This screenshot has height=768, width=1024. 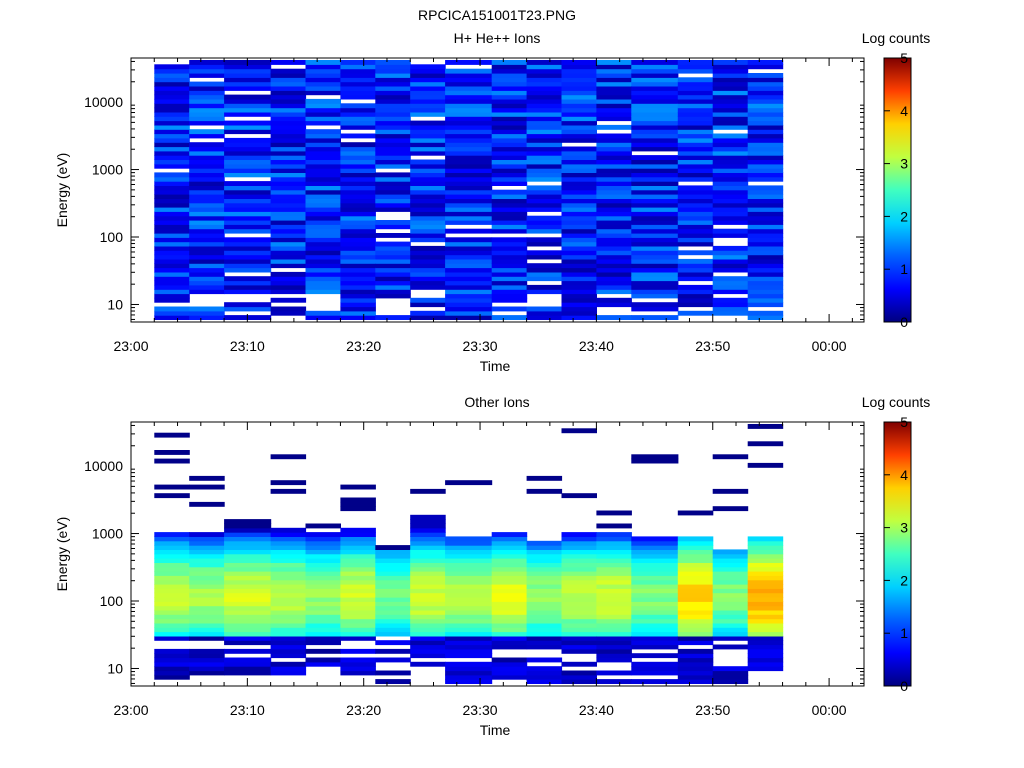 What do you see at coordinates (103, 466) in the screenshot?
I see `y-tick-label: 10000` at bounding box center [103, 466].